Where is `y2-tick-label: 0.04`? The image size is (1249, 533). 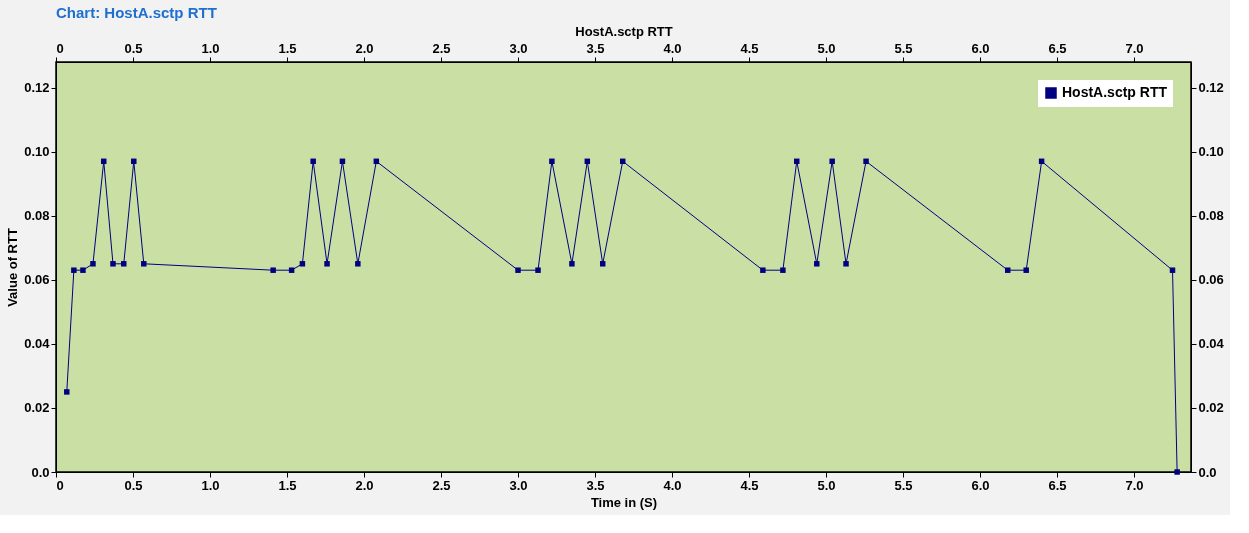 y2-tick-label: 0.04 is located at coordinates (1211, 344).